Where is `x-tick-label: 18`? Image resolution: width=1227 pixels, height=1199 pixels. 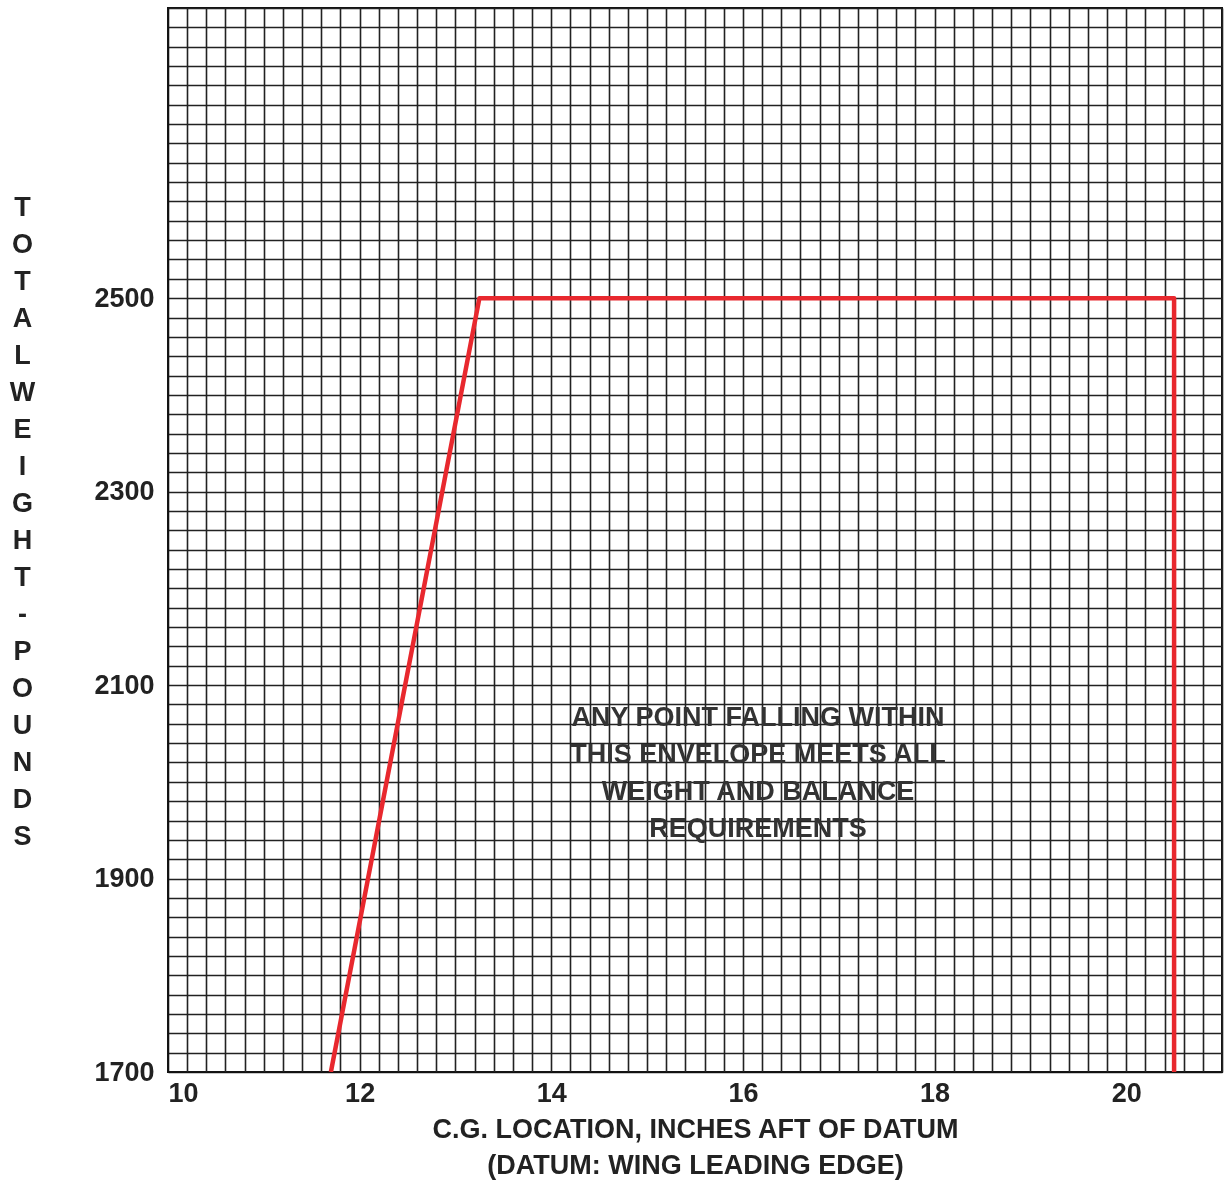
x-tick-label: 18 is located at coordinates (935, 1092).